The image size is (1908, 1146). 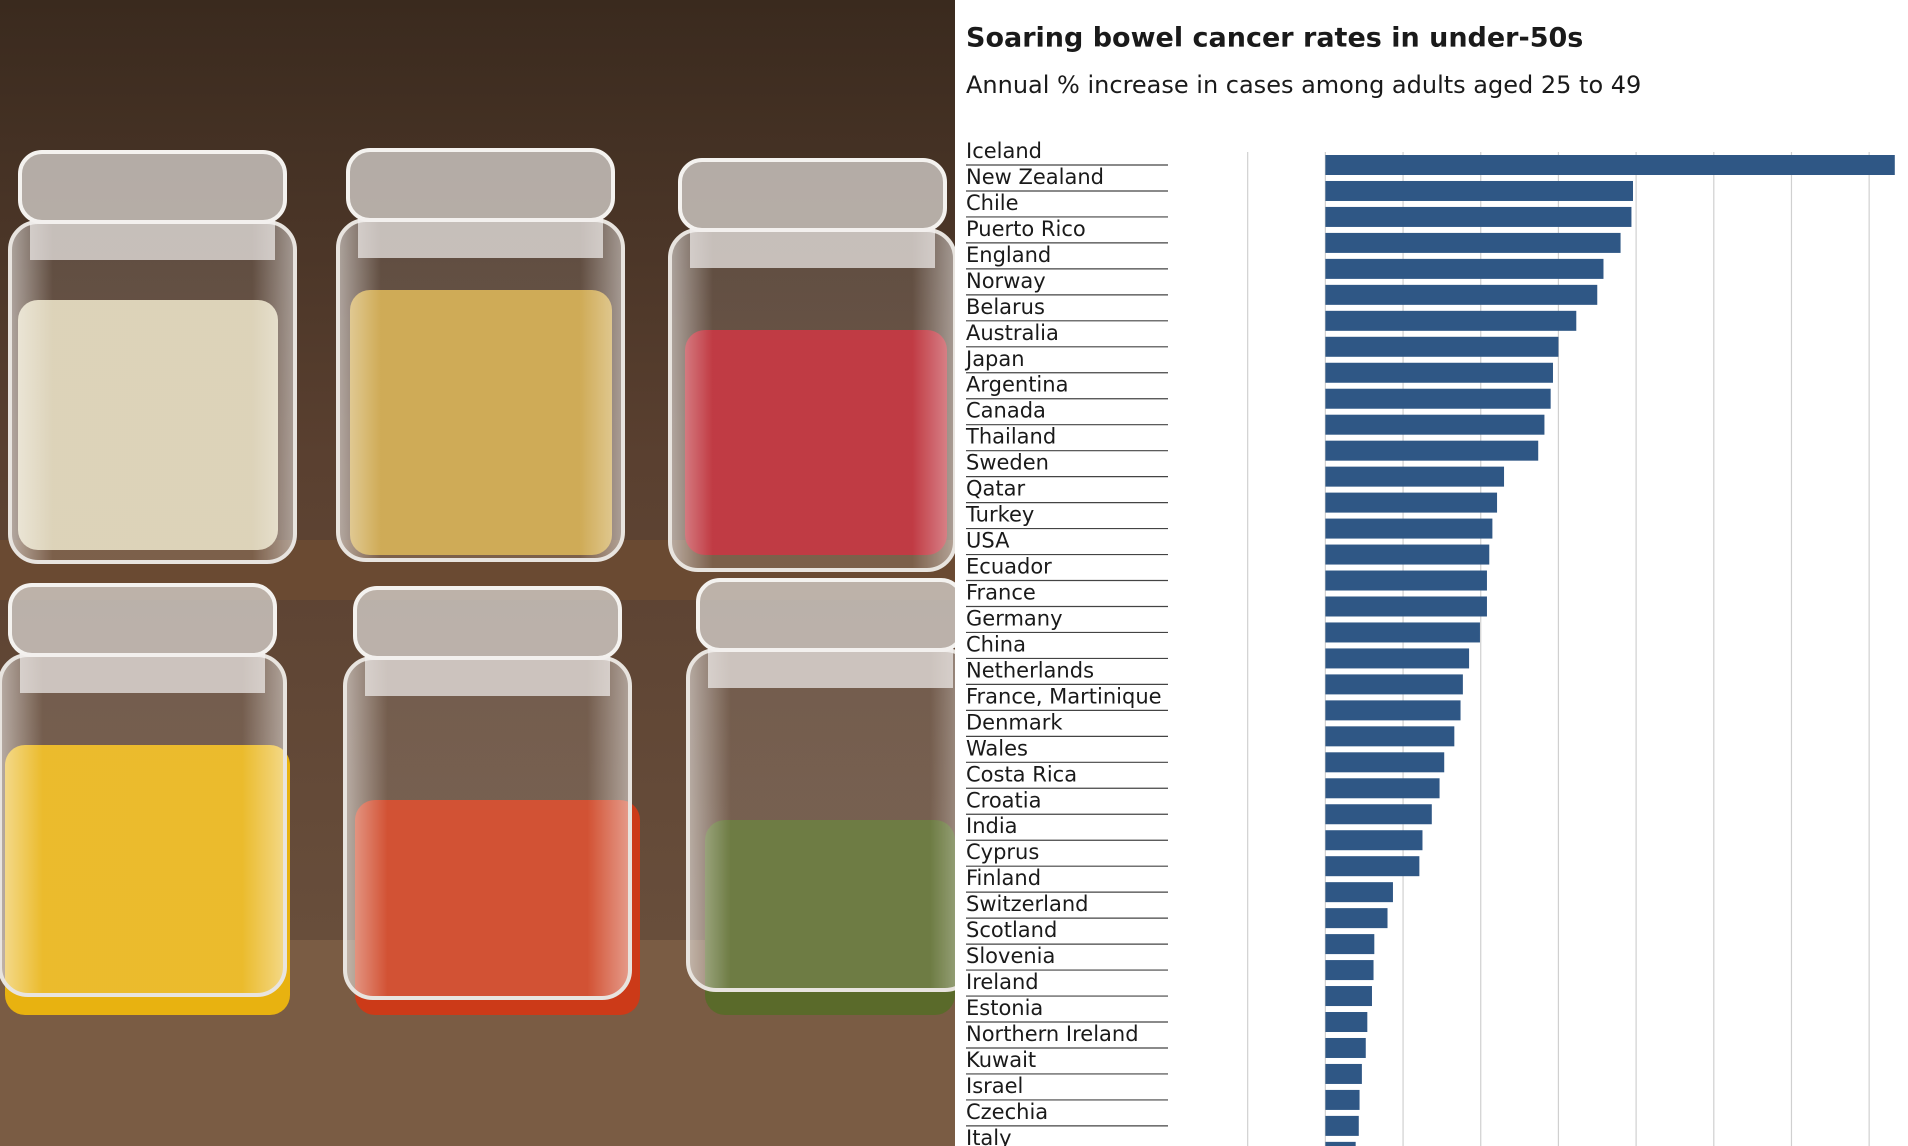 I want to click on category-label: Puerto Rico, so click(x=1026, y=229).